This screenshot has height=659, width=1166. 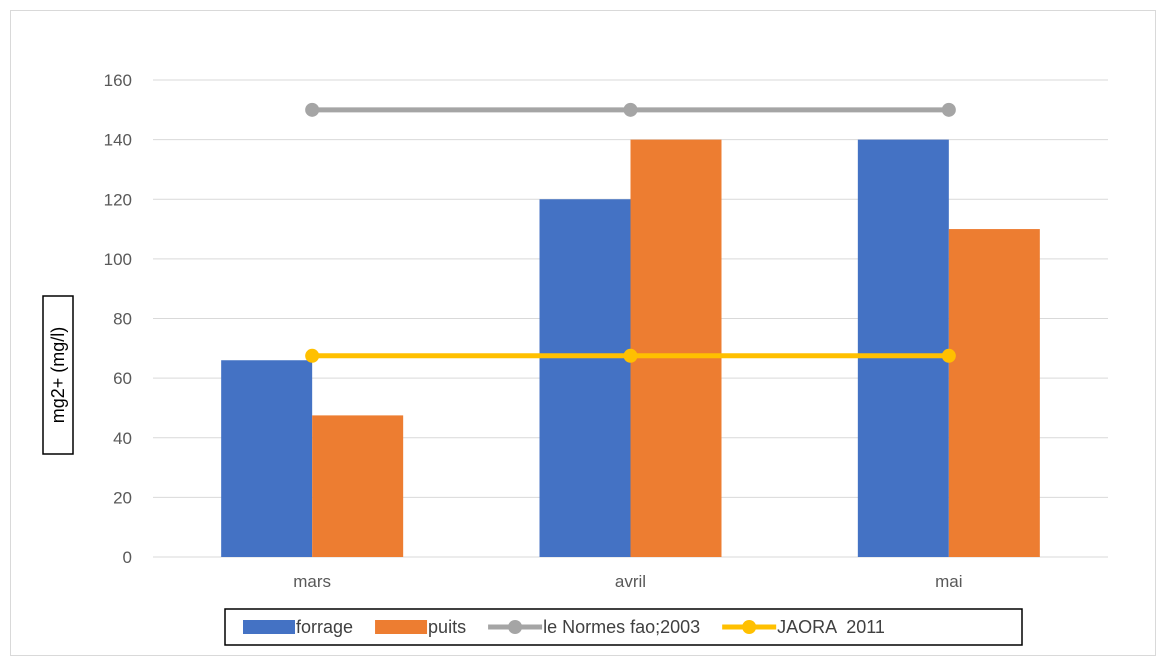 What do you see at coordinates (948, 109) in the screenshot?
I see `point-le Normes fao;2003-mai` at bounding box center [948, 109].